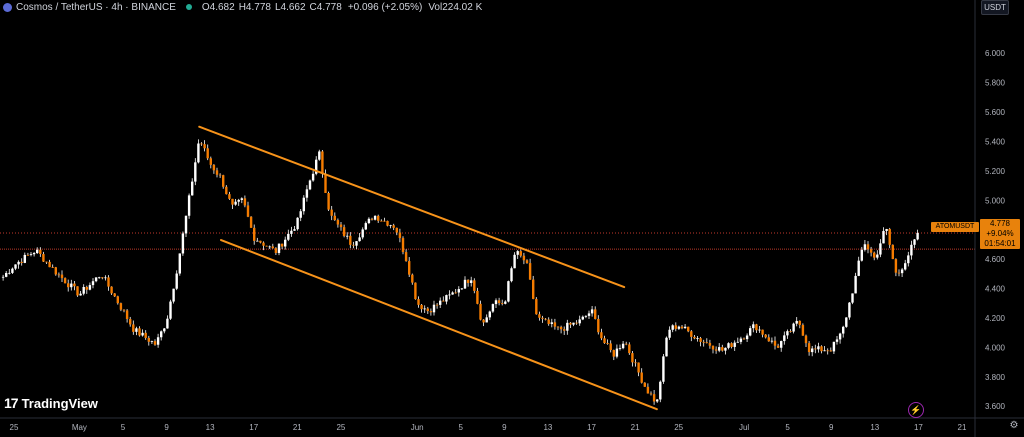  What do you see at coordinates (329, 7) in the screenshot?
I see `close-value: 4.778` at bounding box center [329, 7].